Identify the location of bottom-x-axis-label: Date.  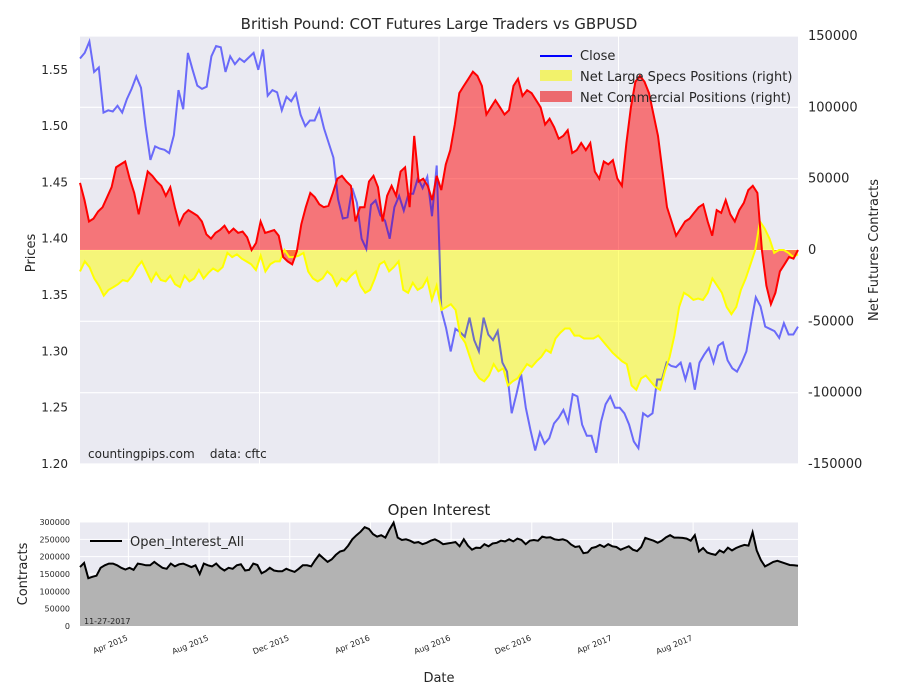
(438, 678).